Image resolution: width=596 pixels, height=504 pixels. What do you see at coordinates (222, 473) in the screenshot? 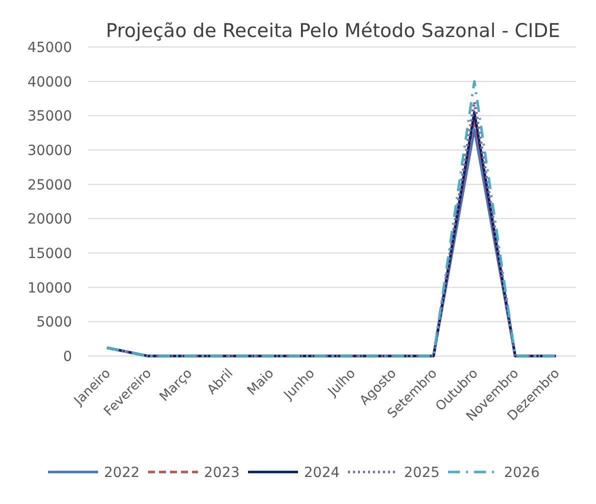
I see `legend-label: 2023` at bounding box center [222, 473].